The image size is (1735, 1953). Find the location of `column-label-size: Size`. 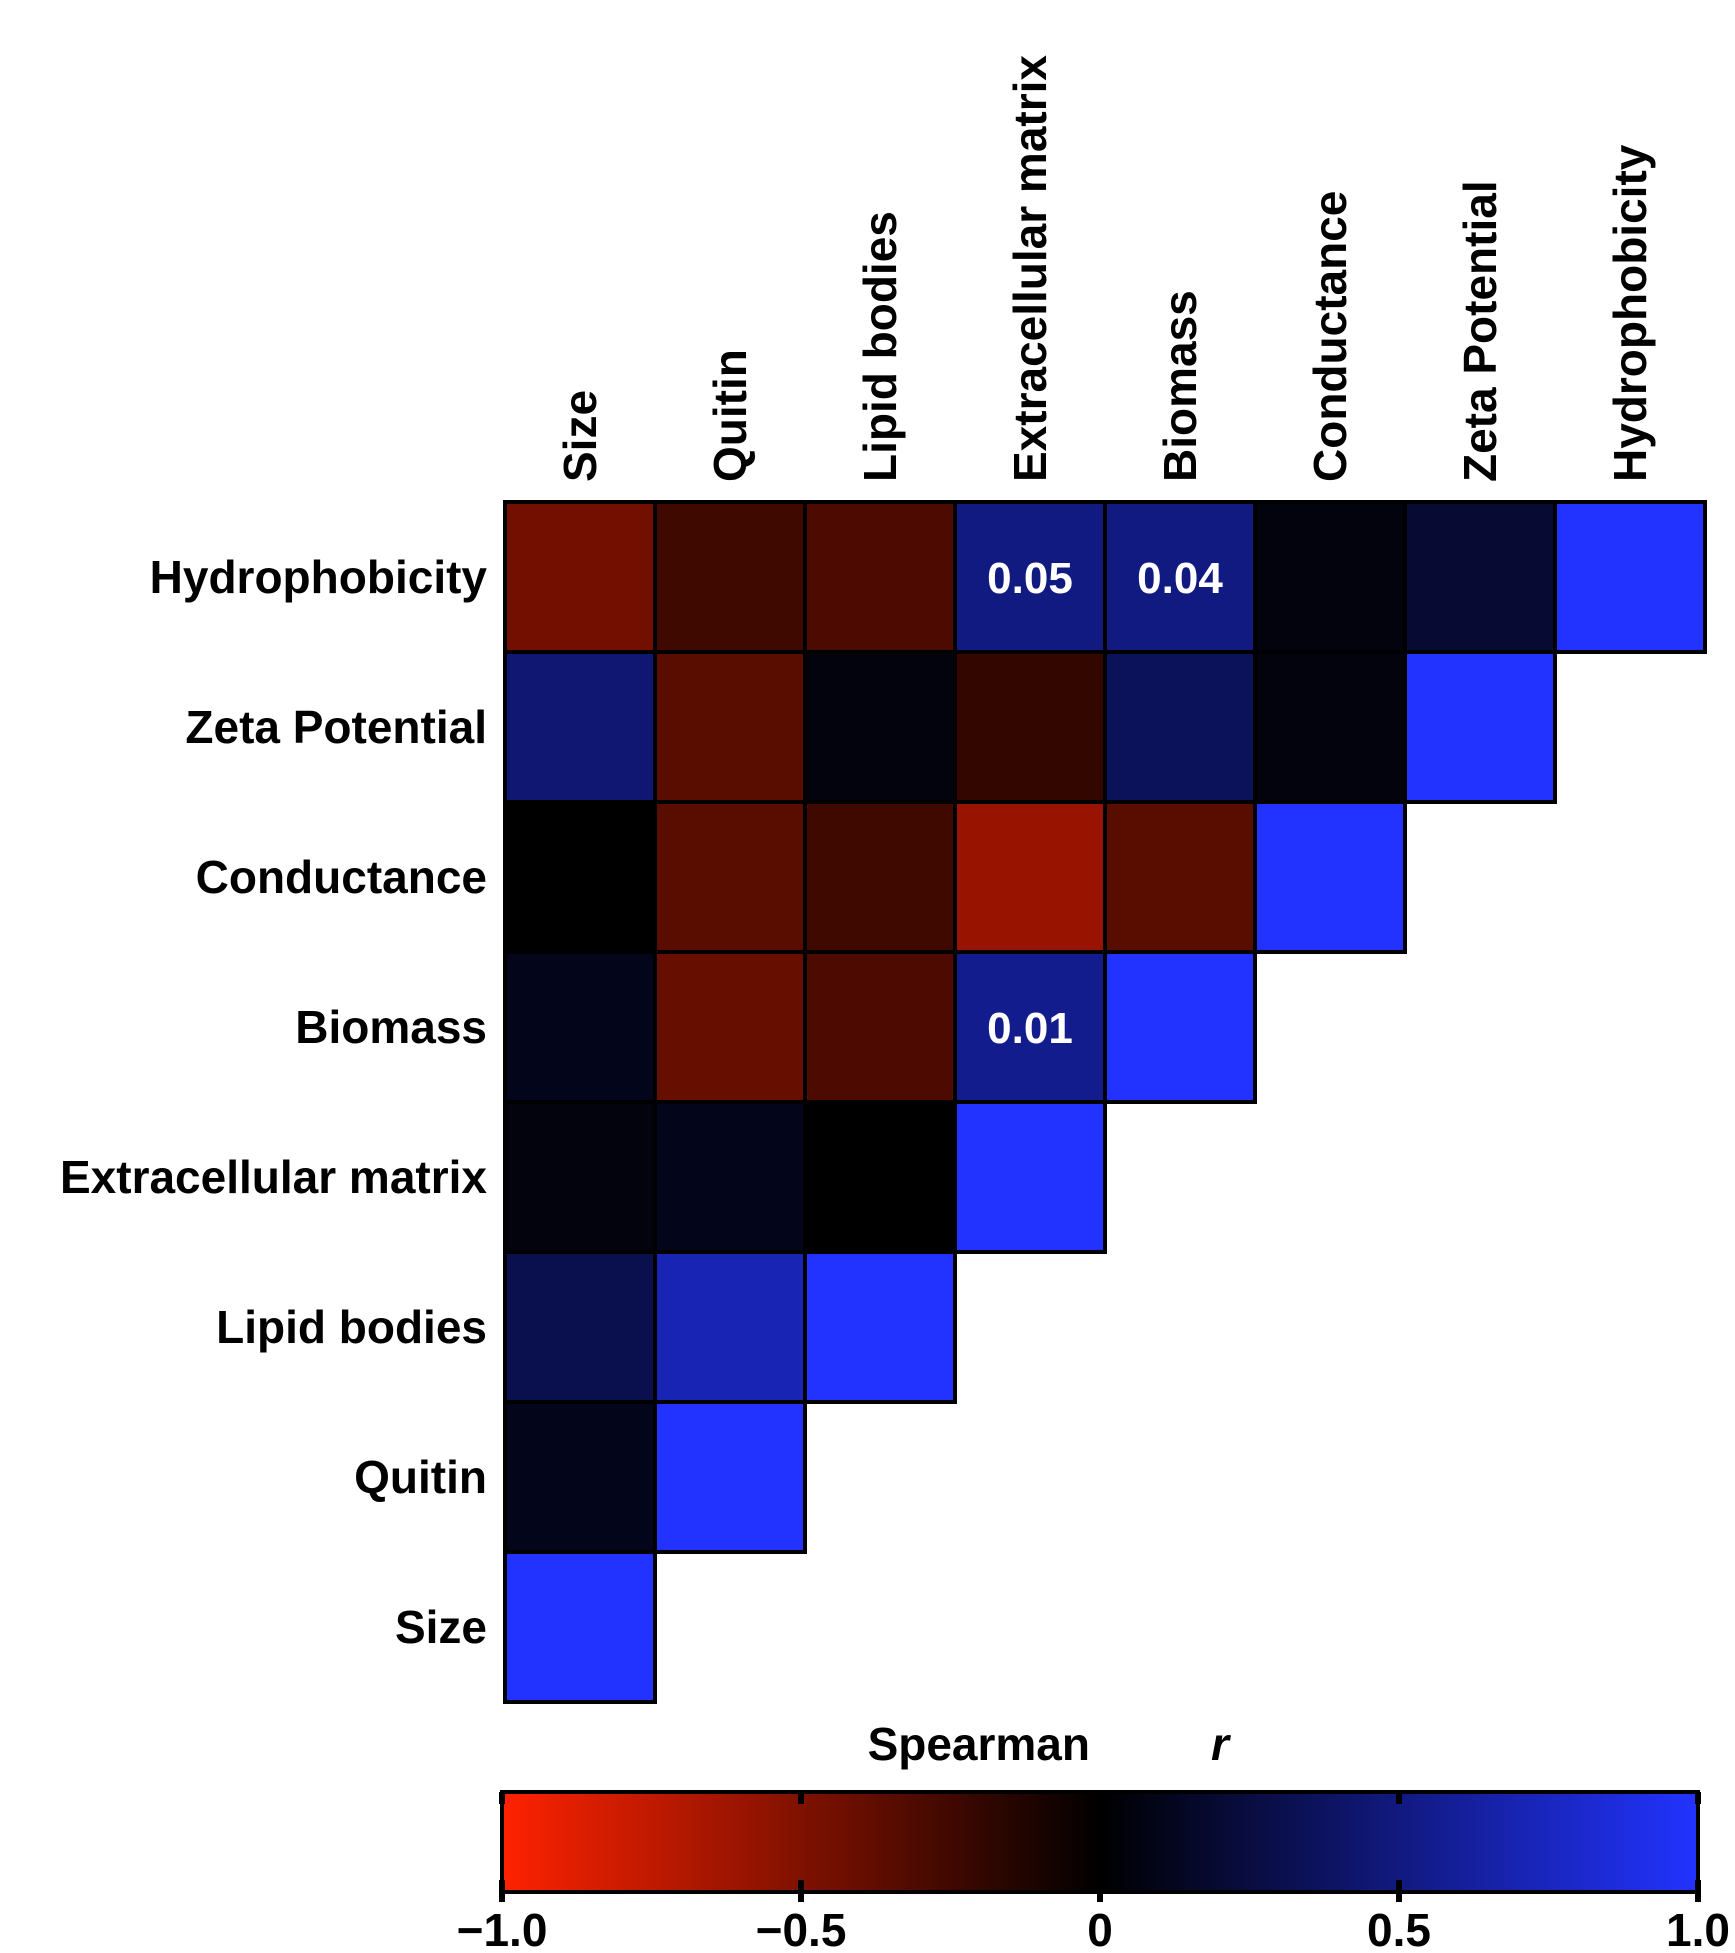

column-label-size: Size is located at coordinates (580, 436).